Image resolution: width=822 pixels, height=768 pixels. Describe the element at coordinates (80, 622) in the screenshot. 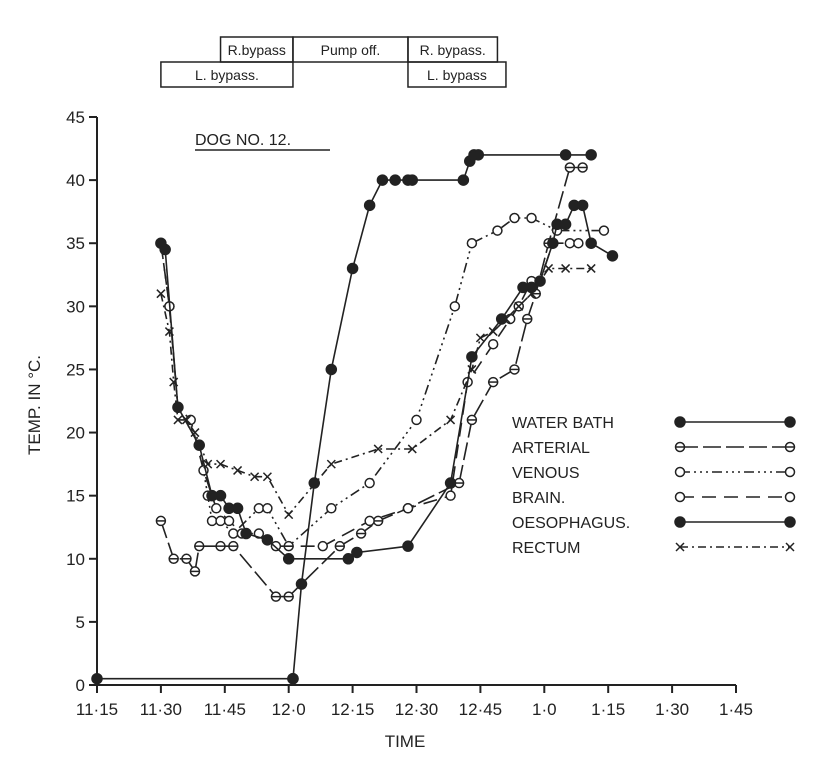

I see `y-tick-label: 5` at that location.